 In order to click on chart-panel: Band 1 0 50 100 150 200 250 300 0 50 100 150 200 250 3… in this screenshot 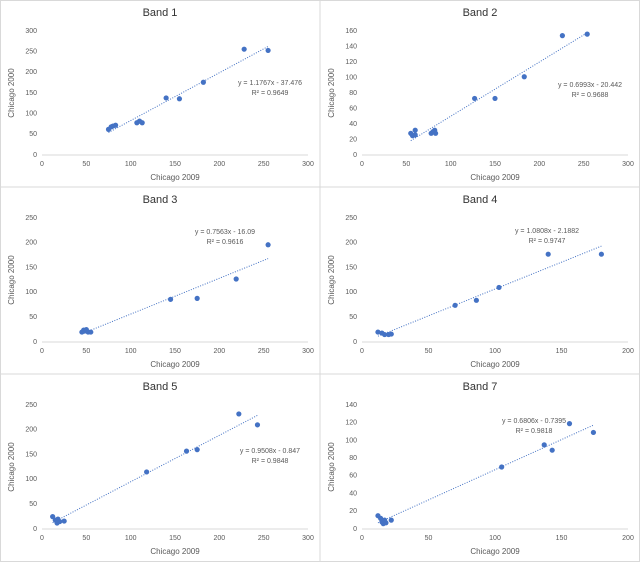, I will do `click(160, 94)`.